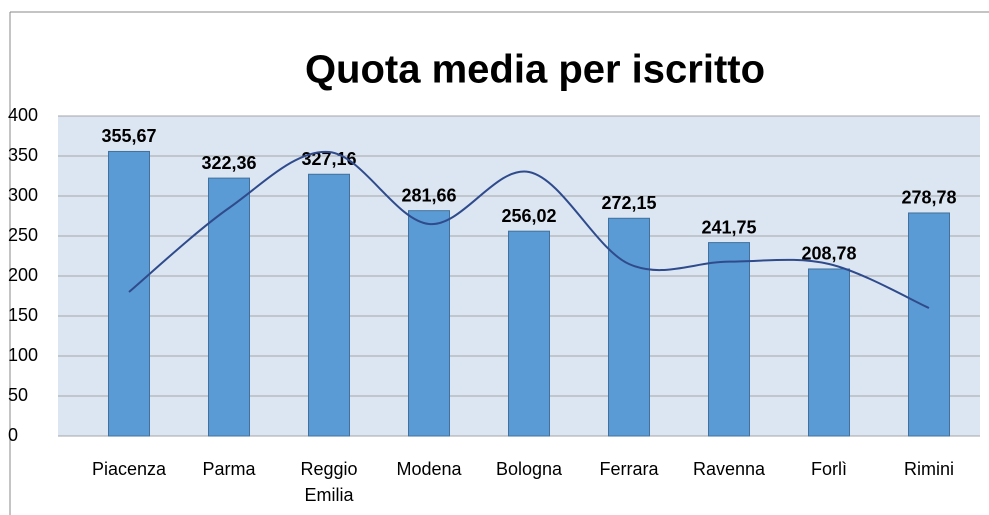 The width and height of the screenshot is (989, 515). Describe the element at coordinates (229, 469) in the screenshot. I see `x-tick-label: Parma` at that location.